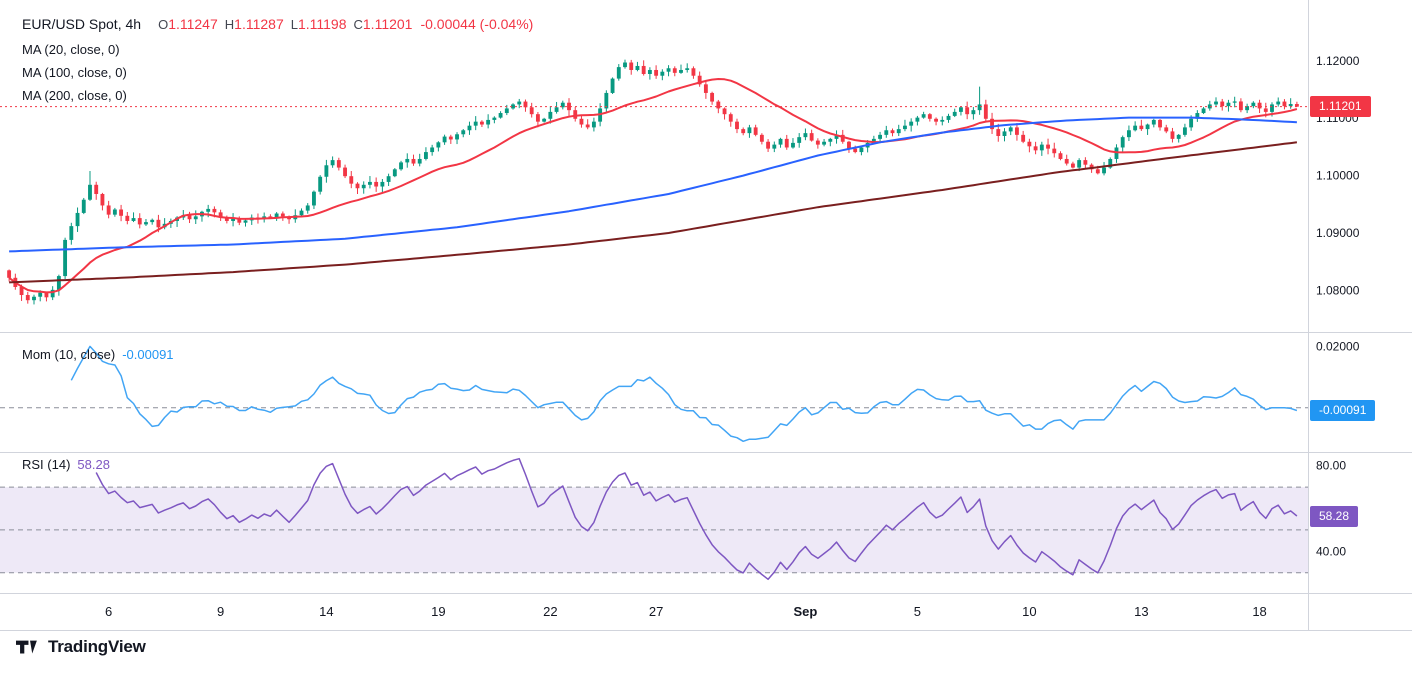 The image size is (1412, 674). I want to click on rsi-legend: RSI (14) 58.28, so click(66, 464).